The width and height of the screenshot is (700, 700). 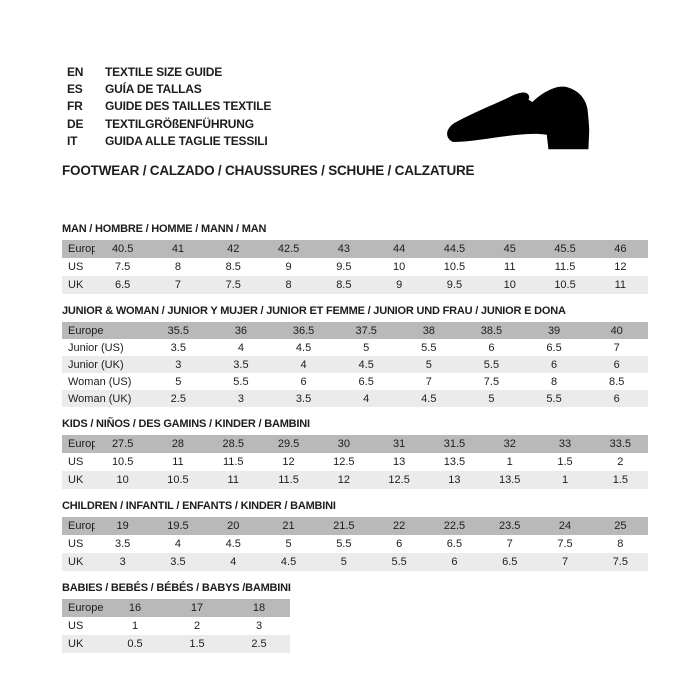 What do you see at coordinates (399, 249) in the screenshot?
I see `size-cell: 44` at bounding box center [399, 249].